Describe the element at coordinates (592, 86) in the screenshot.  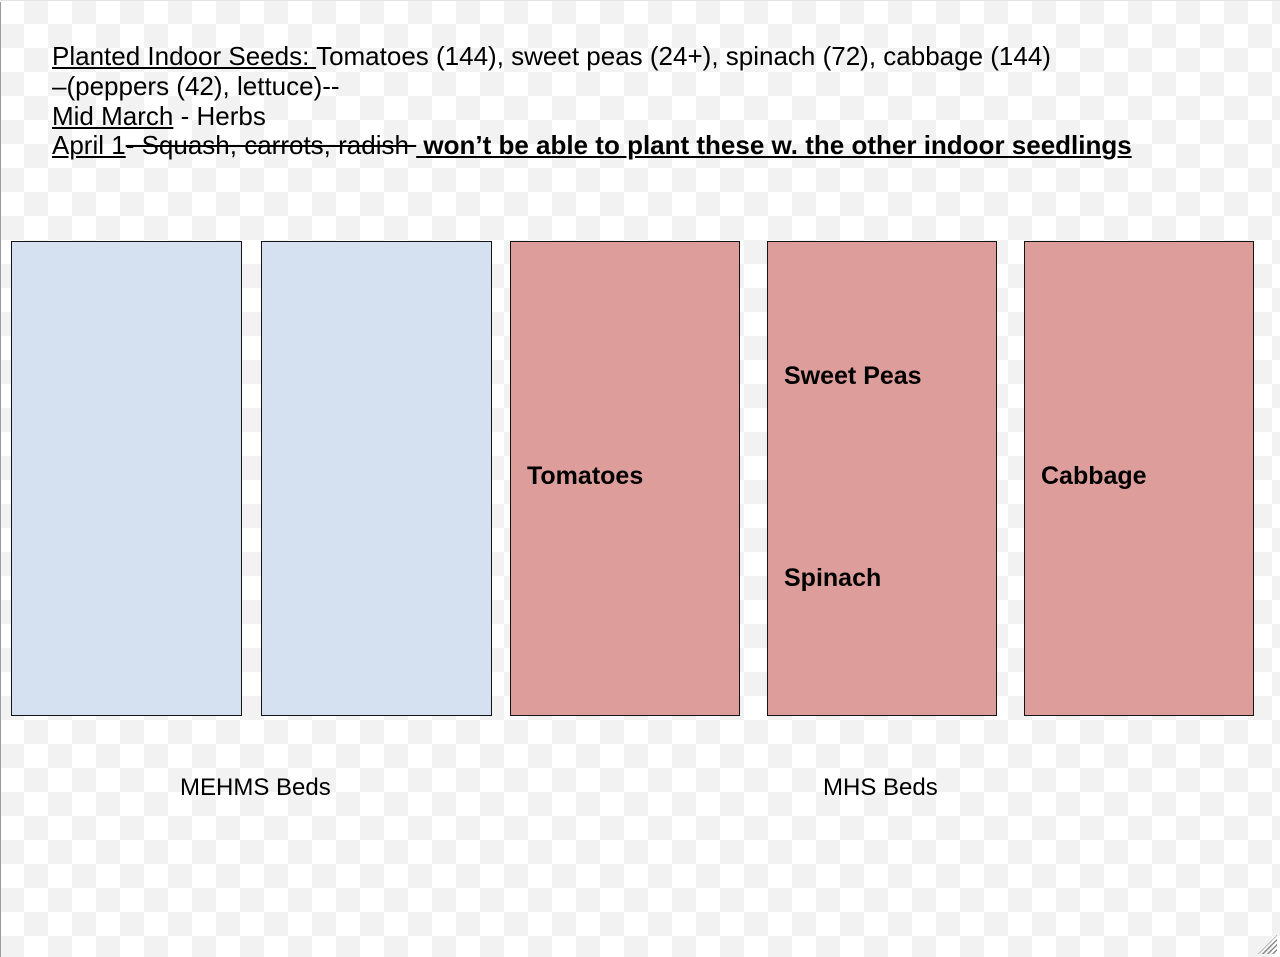
I see `notes-line-2: –(peppers (42), lettuce)--` at that location.